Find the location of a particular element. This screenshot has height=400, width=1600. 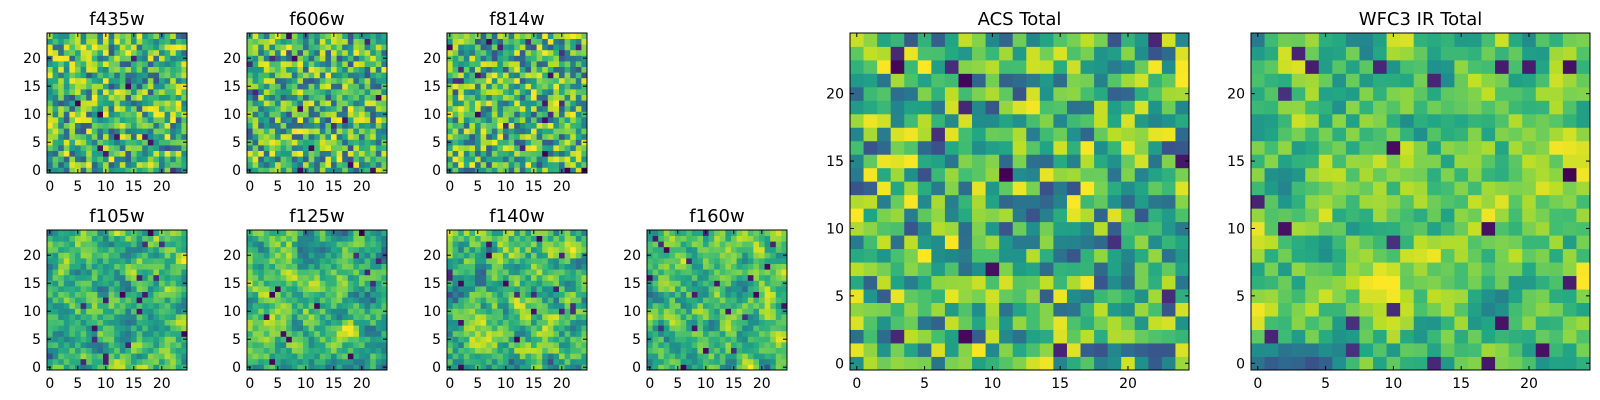

panel-title: f140w is located at coordinates (516, 216).